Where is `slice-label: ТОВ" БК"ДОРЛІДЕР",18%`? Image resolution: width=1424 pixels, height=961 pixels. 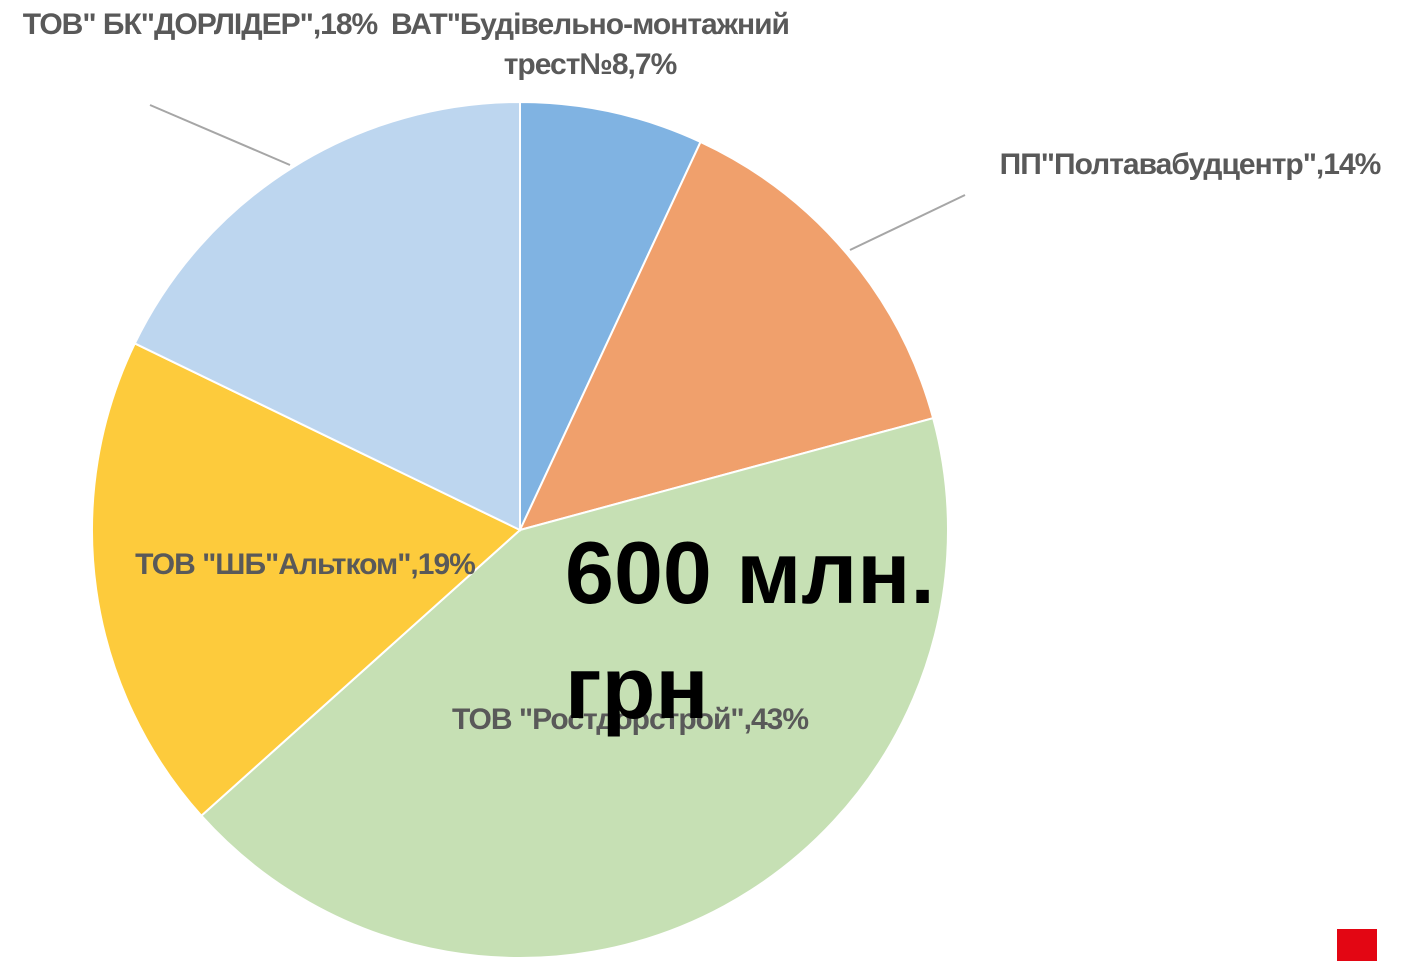 slice-label: ТОВ" БК"ДОРЛІДЕР",18% is located at coordinates (200, 24).